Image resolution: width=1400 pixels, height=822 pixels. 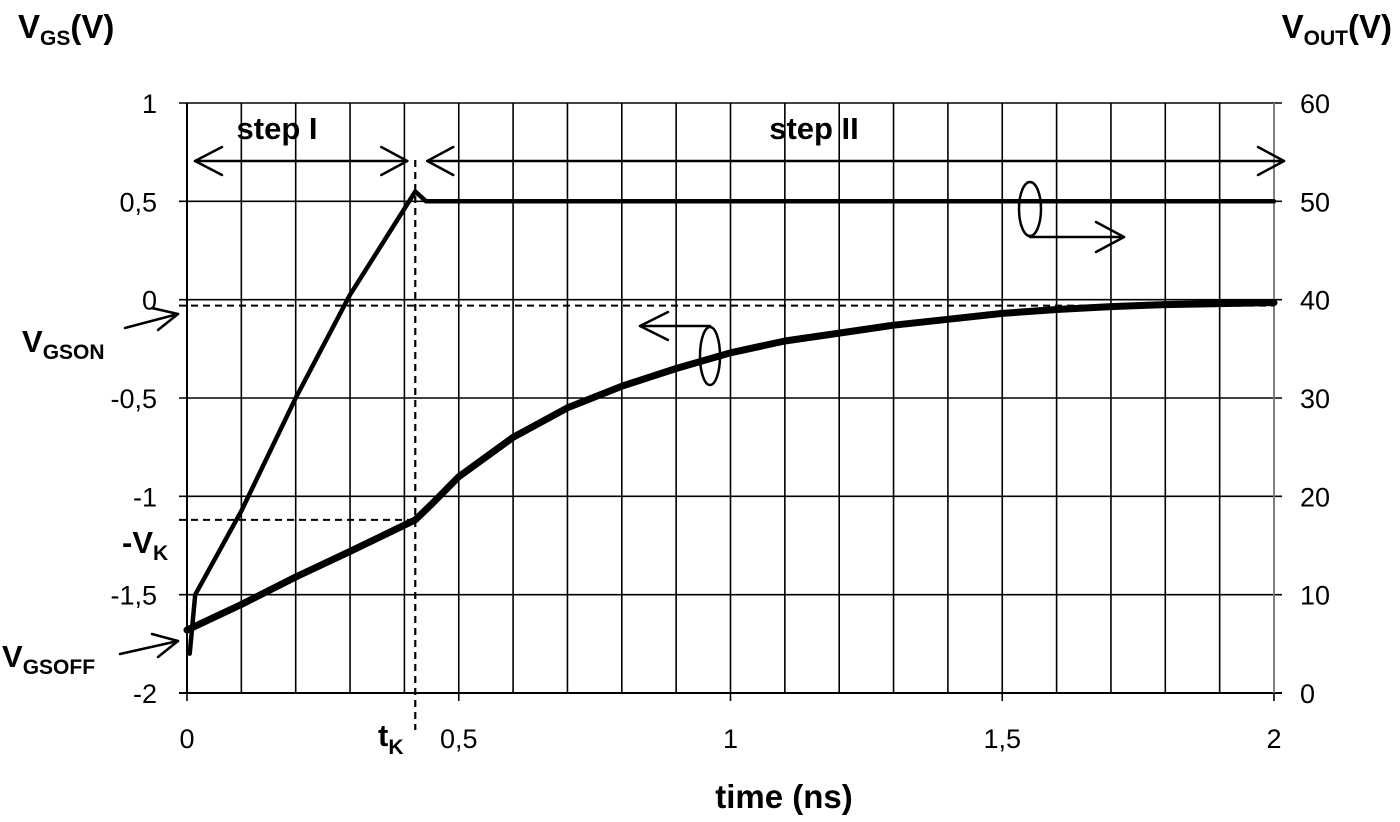 What do you see at coordinates (137, 542) in the screenshot?
I see `vk-label-main: -V` at bounding box center [137, 542].